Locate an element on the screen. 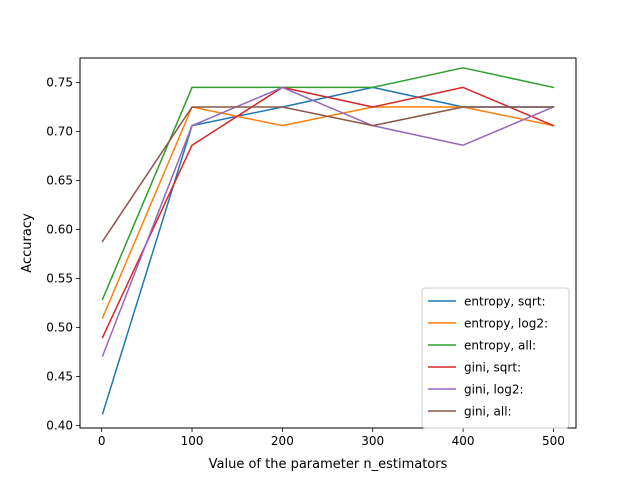 This screenshot has width=640, height=480. legend-label-0: entropy, sqrt: is located at coordinates (505, 302).